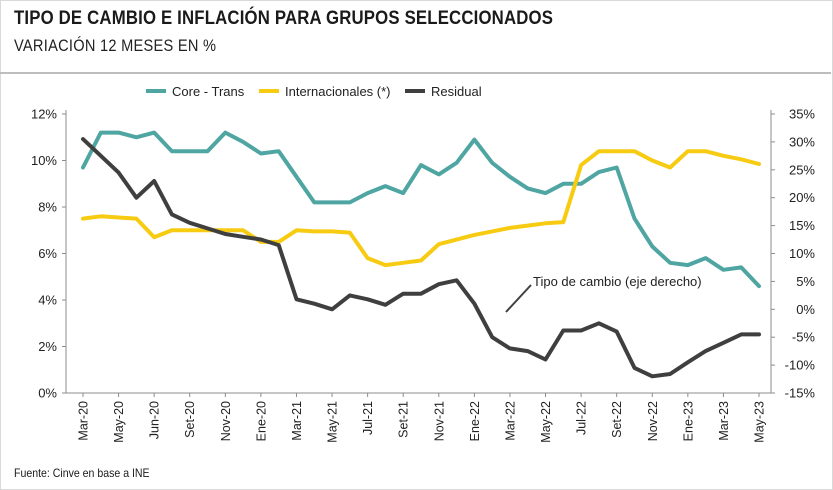 The height and width of the screenshot is (490, 833). What do you see at coordinates (800, 393) in the screenshot?
I see `right-tick-label: -15%` at bounding box center [800, 393].